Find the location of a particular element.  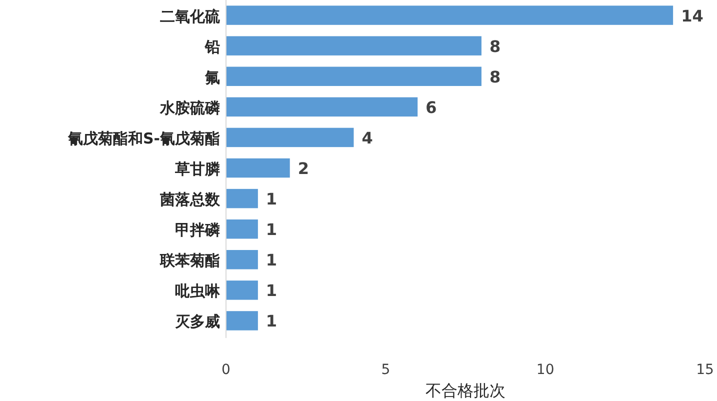

y-tick-label: 联苯菊酯 is located at coordinates (189, 261).